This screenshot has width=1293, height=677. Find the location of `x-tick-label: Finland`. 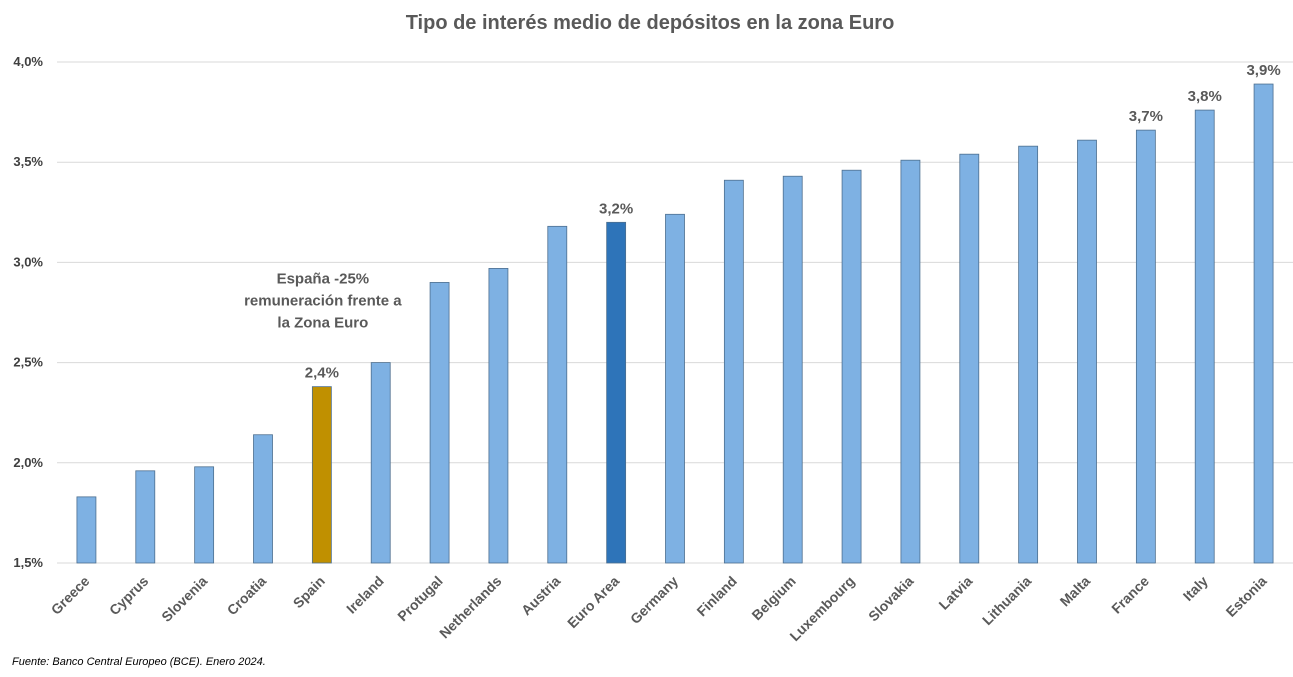

x-tick-label: Finland is located at coordinates (716, 596).